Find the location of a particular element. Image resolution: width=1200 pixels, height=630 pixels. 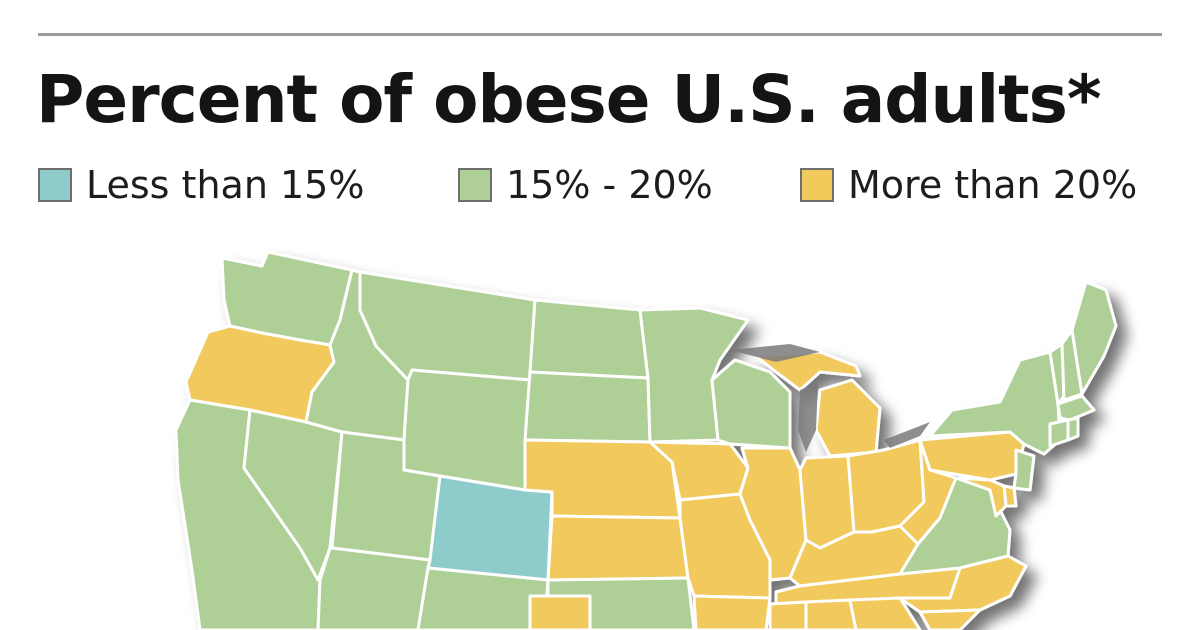

state-sc is located at coordinates (950, 619).